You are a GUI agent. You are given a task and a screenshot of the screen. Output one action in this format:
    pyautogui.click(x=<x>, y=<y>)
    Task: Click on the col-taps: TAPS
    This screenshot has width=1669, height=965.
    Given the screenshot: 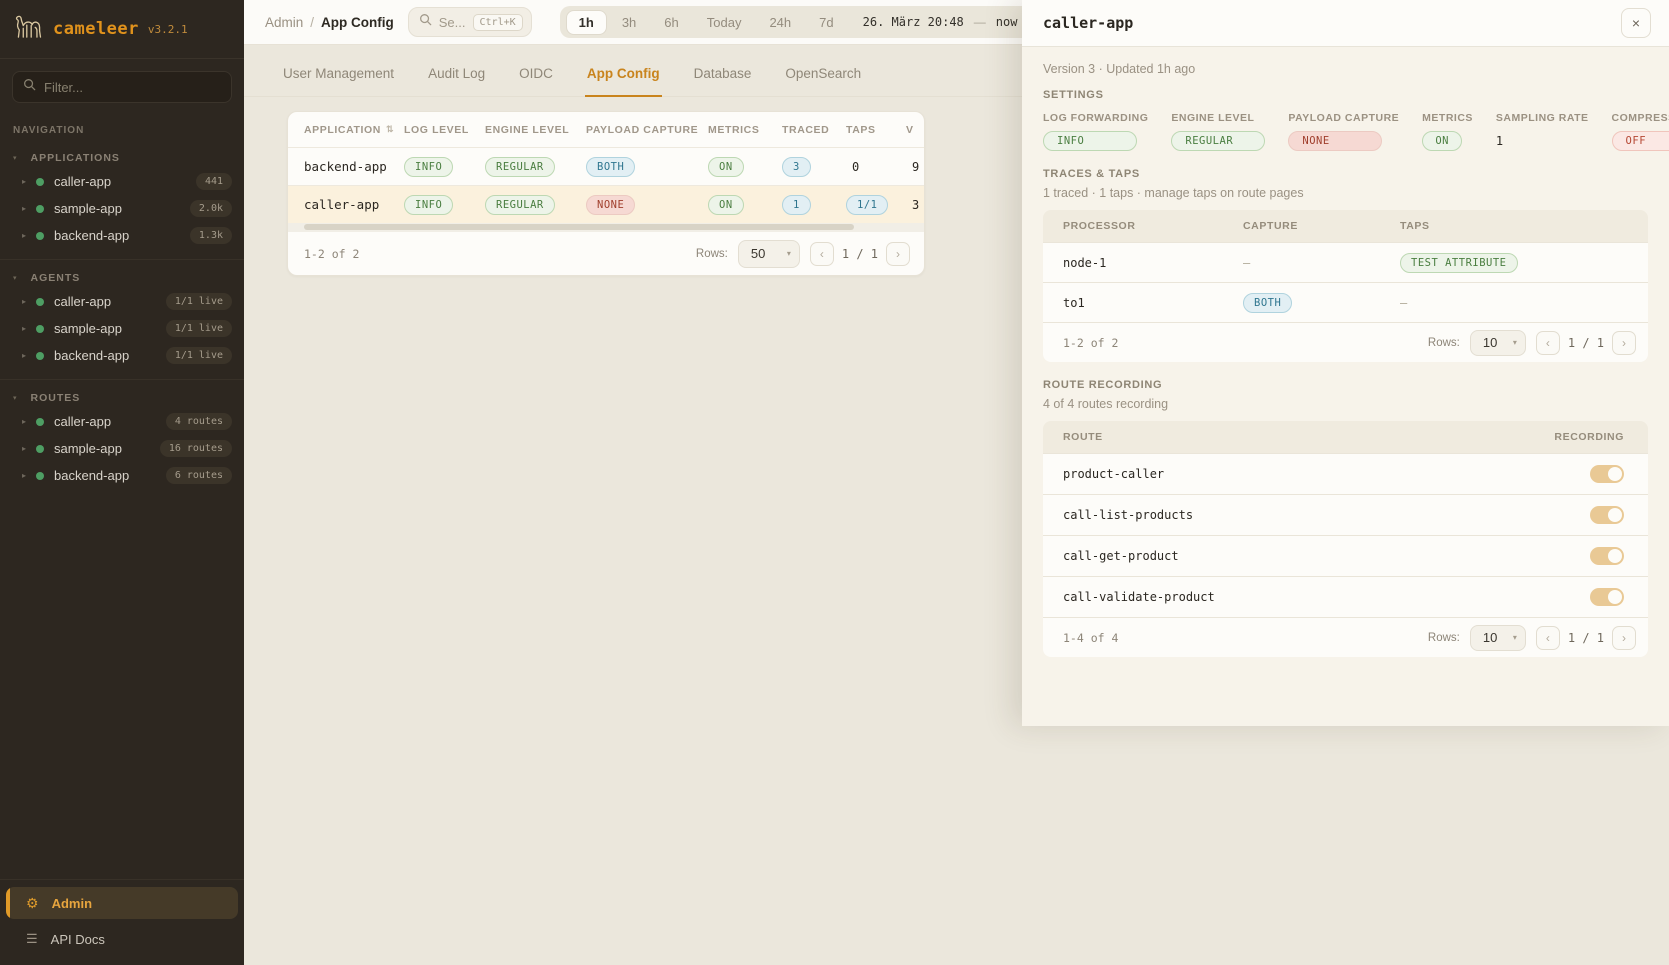 What is the action you would take?
    pyautogui.click(x=861, y=129)
    